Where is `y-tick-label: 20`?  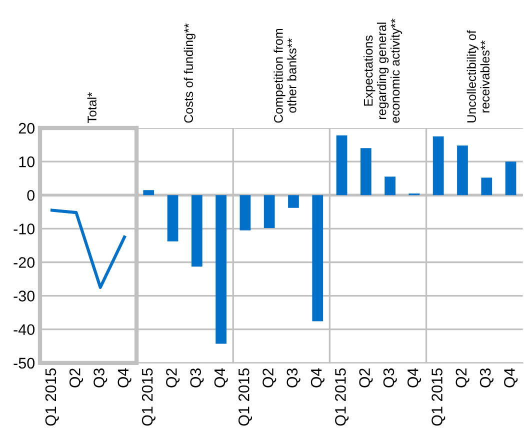 y-tick-label: 20 is located at coordinates (26, 128).